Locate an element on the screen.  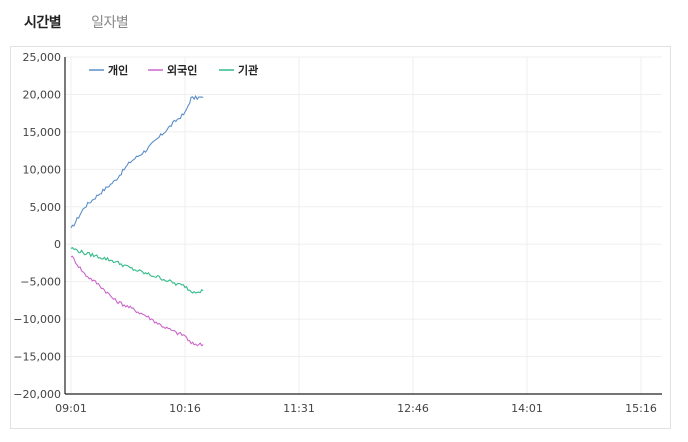
y-tick-label: 5,000 is located at coordinates (46, 207).